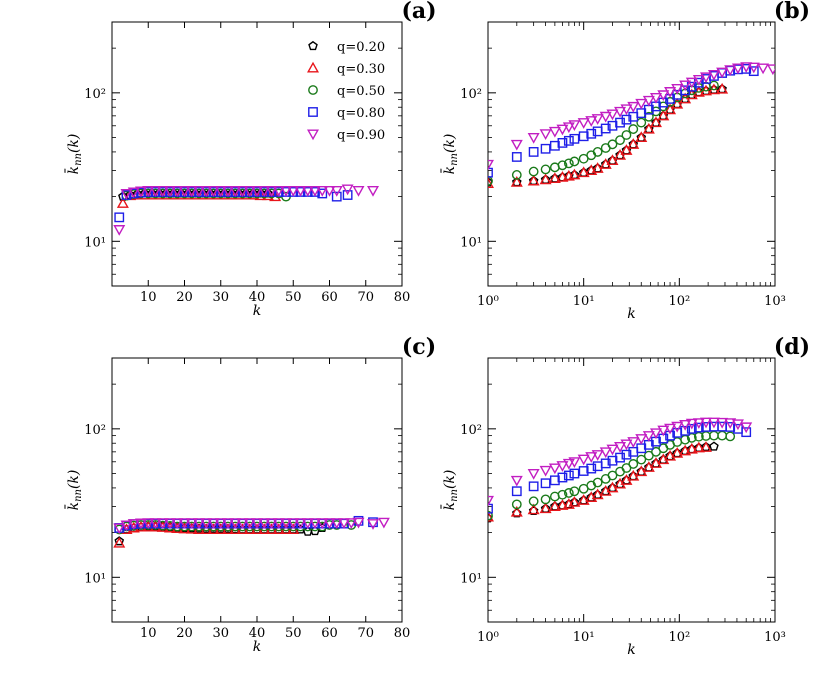  I want to click on legend-label: q=0.80, so click(361, 113).